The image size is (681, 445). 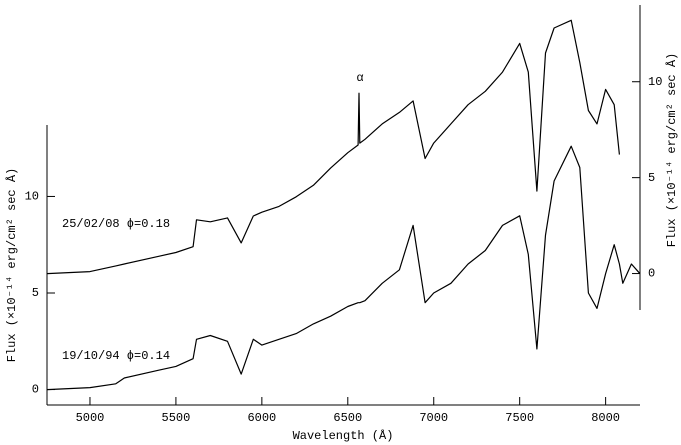 I want to click on y-tick-label: 0, so click(x=35, y=390).